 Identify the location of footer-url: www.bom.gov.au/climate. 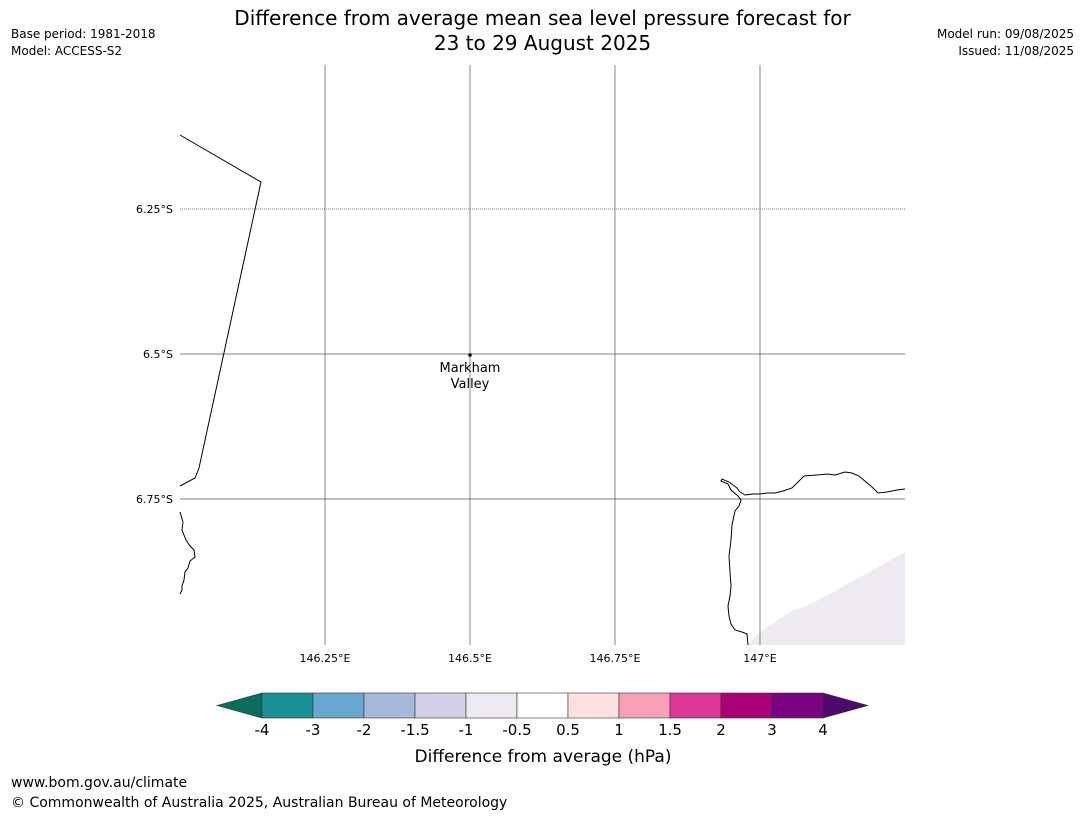
(99, 783).